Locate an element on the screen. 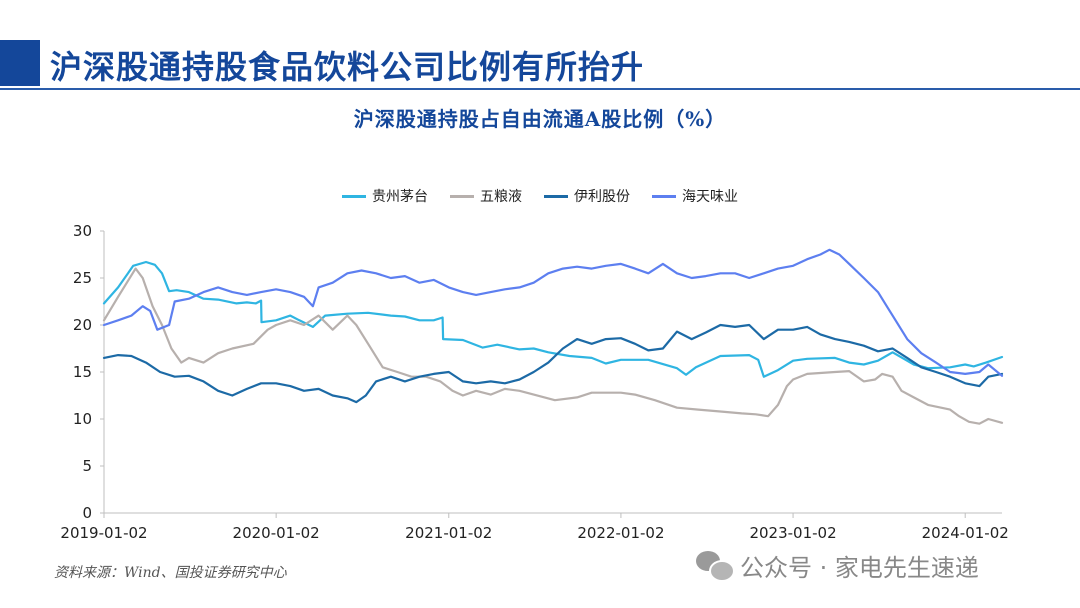 This screenshot has height=608, width=1080. wechat-icon is located at coordinates (715, 566).